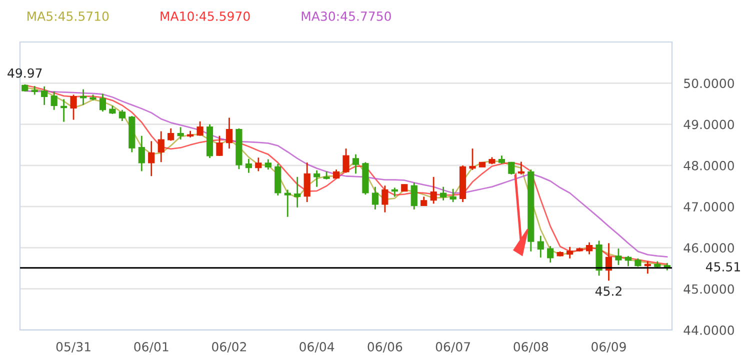  Describe the element at coordinates (385, 347) in the screenshot. I see `x-tick-label: 06/06` at that location.